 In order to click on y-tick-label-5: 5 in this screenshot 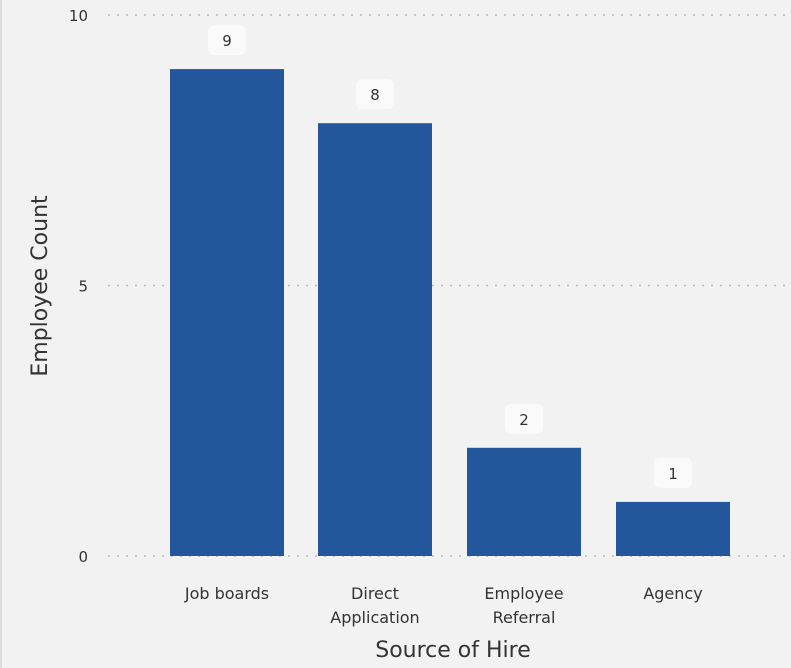, I will do `click(83, 287)`.